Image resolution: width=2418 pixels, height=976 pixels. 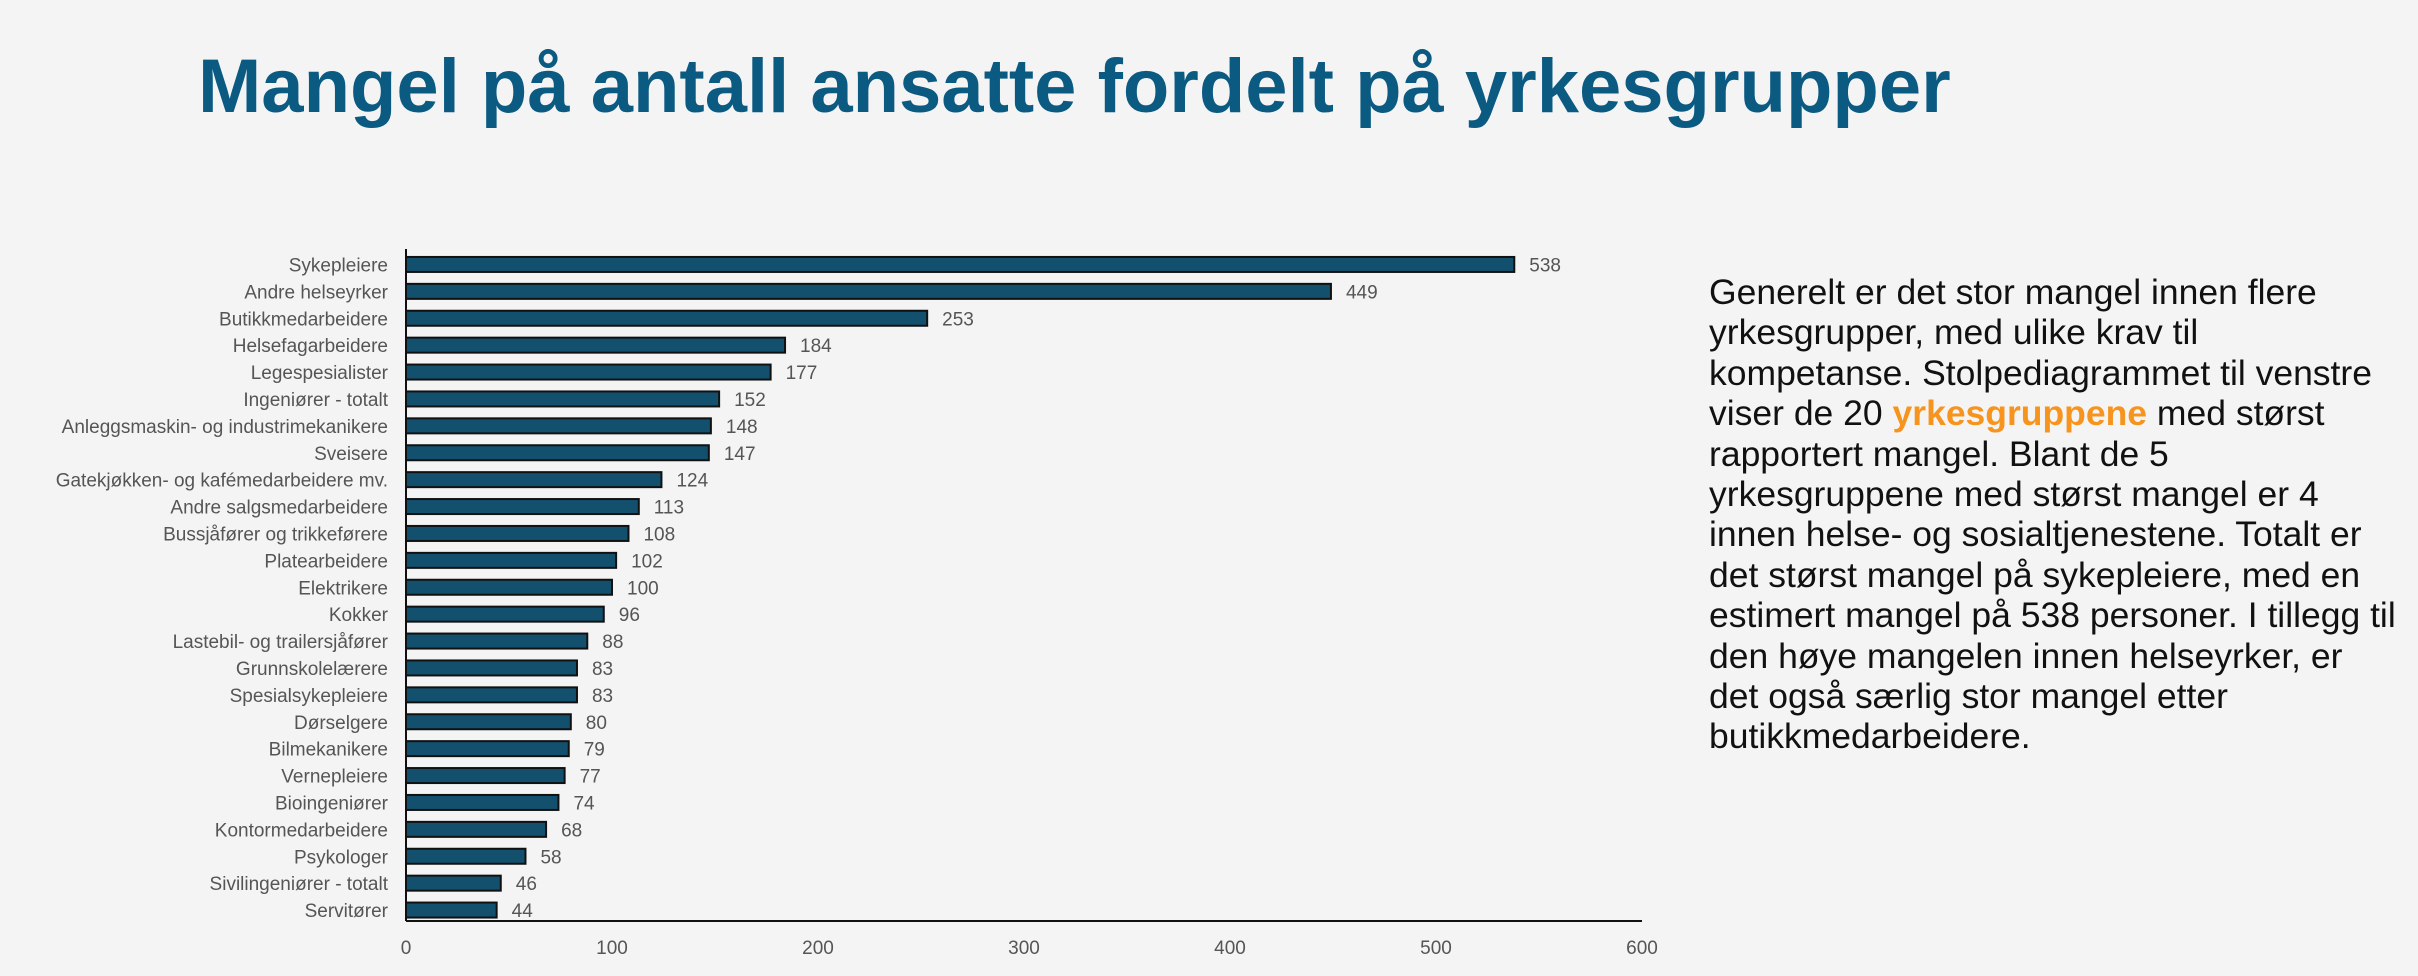 I want to click on value-label: 184, so click(x=816, y=346).